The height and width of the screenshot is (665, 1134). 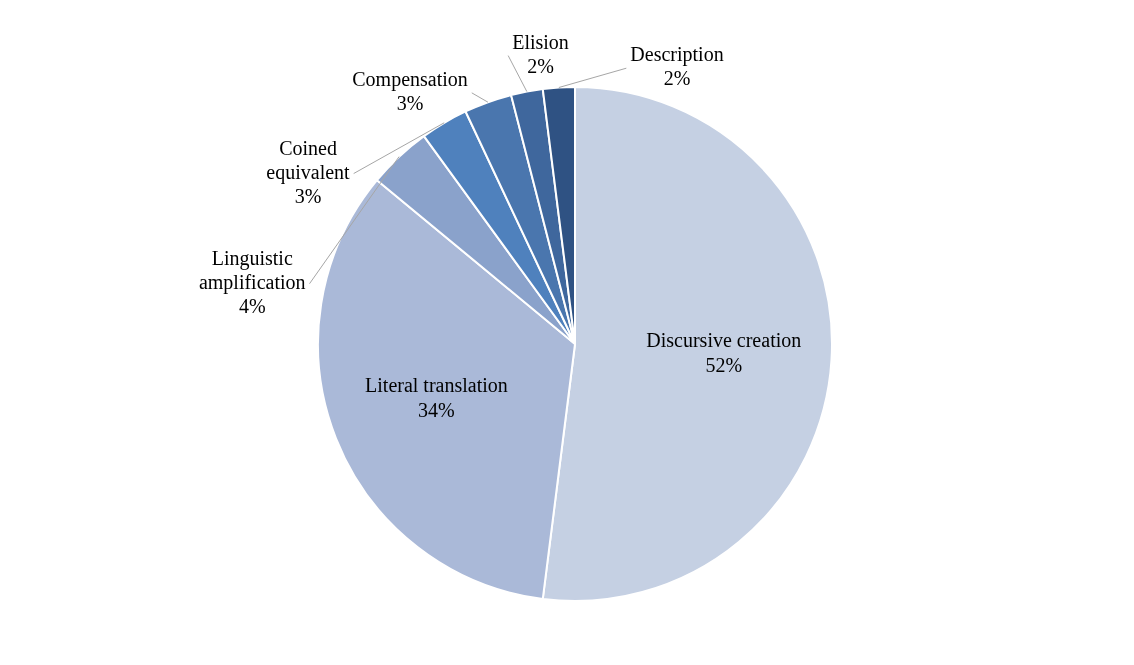 I want to click on data-label: 34%, so click(x=436, y=410).